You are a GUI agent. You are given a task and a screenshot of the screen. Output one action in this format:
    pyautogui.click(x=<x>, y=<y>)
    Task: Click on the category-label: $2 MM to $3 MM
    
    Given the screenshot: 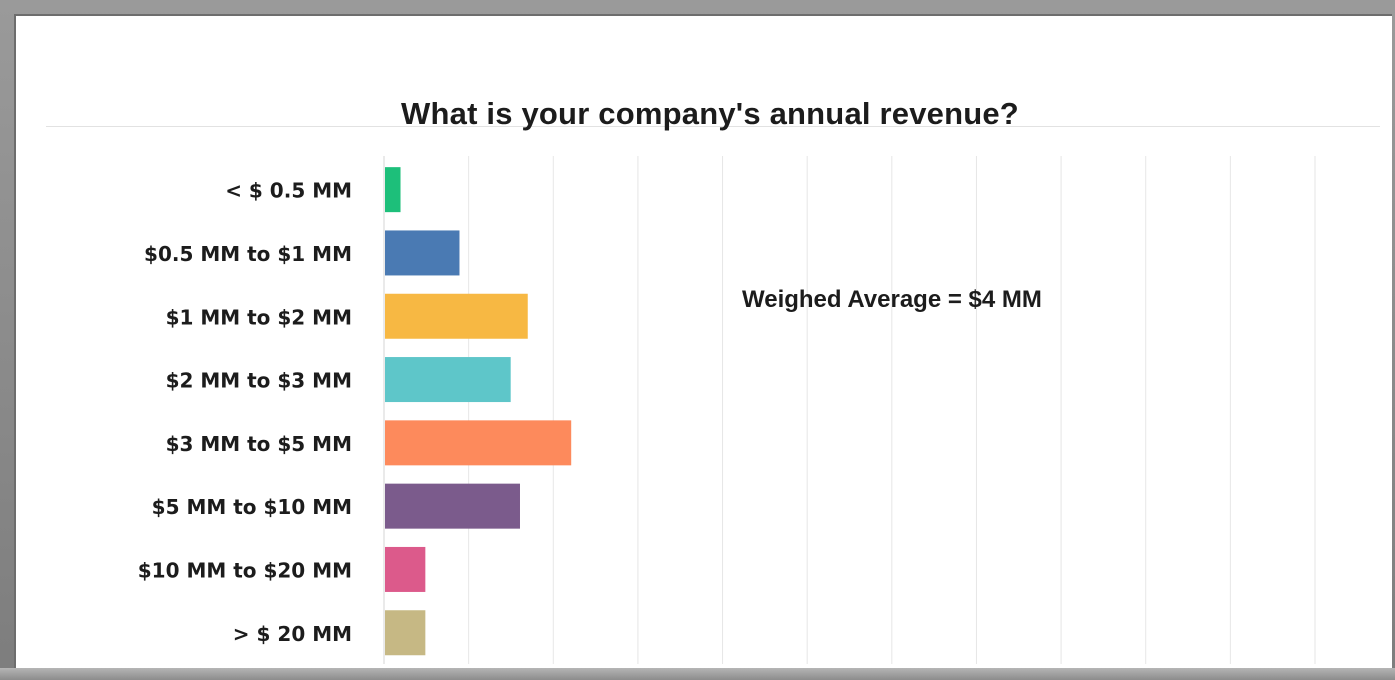 What is the action you would take?
    pyautogui.click(x=259, y=381)
    